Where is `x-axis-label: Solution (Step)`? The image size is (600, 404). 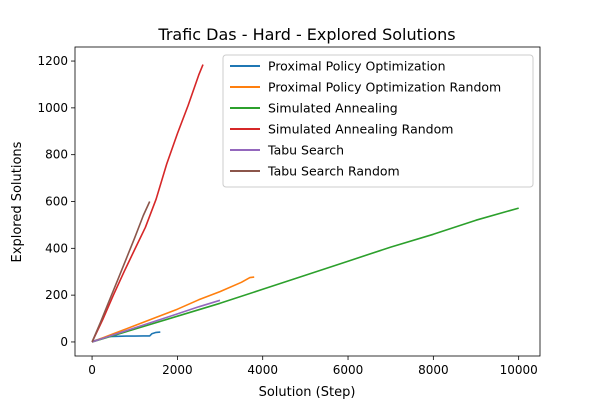 x-axis-label: Solution (Step) is located at coordinates (307, 392).